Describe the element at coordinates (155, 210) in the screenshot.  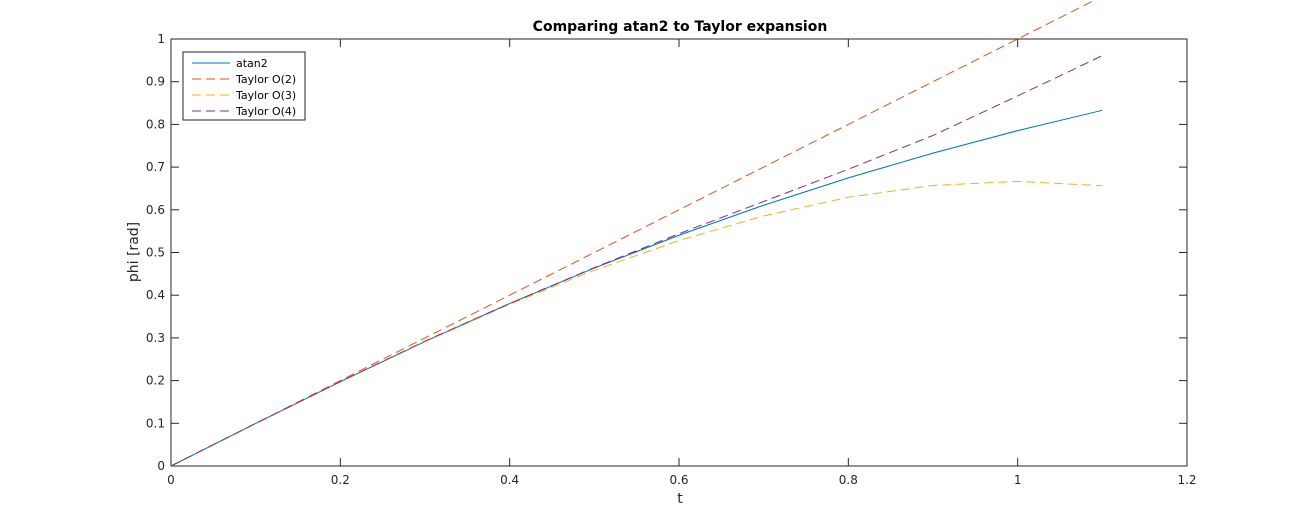
I see `y-tick-label: 0.6` at that location.